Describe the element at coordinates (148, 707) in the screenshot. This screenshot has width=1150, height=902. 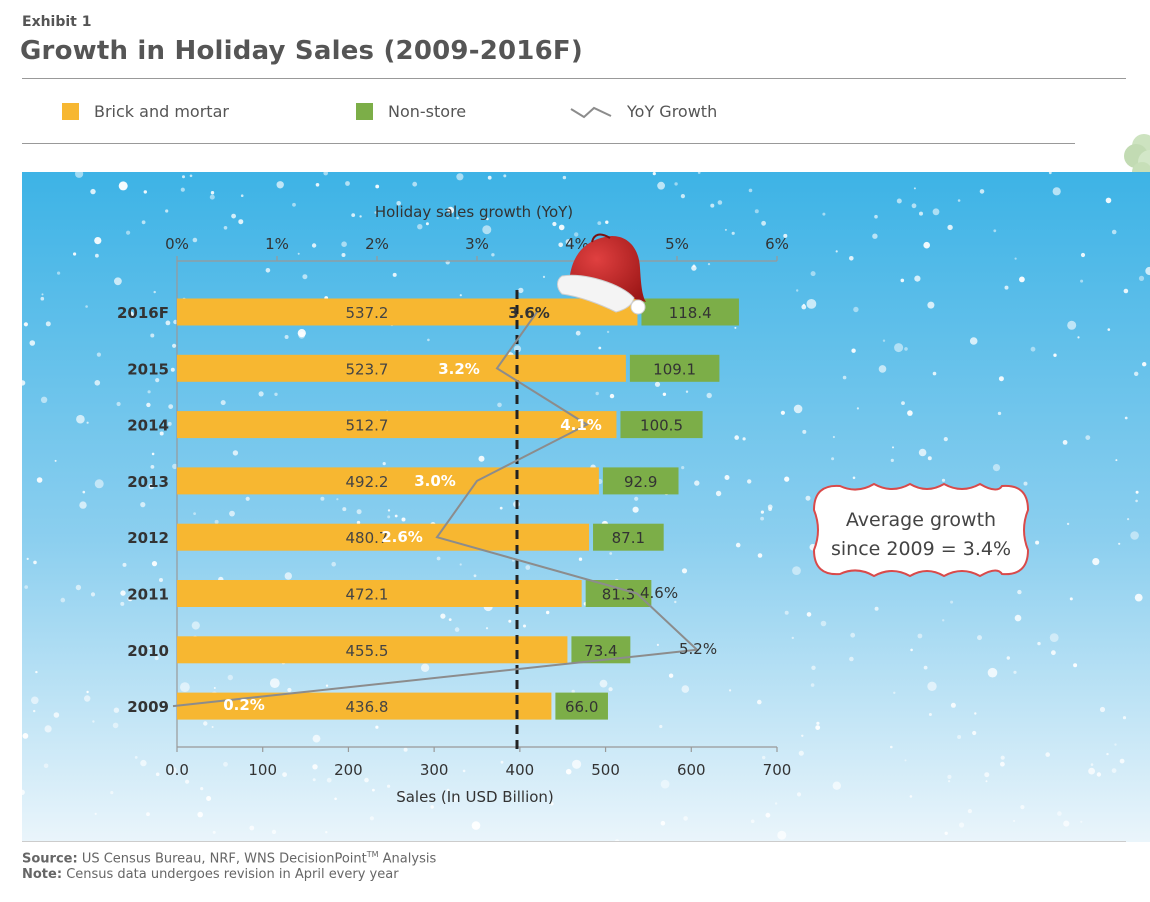
I see `category-label: 2009` at that location.